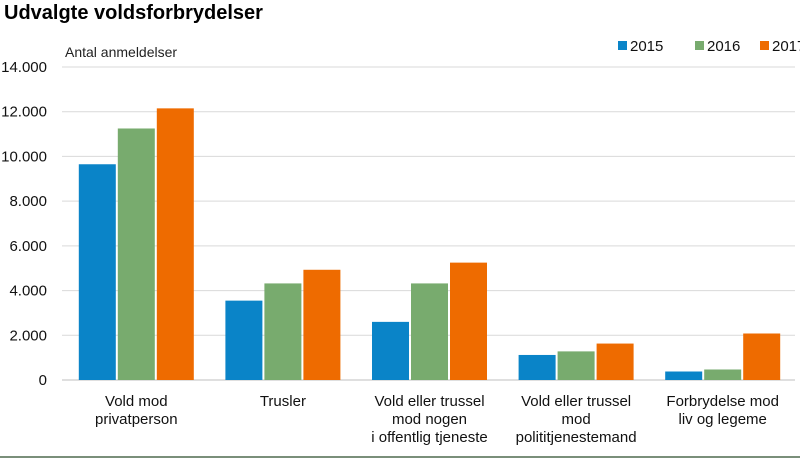 The image size is (800, 458). What do you see at coordinates (786, 46) in the screenshot?
I see `legend-label: 2017` at bounding box center [786, 46].